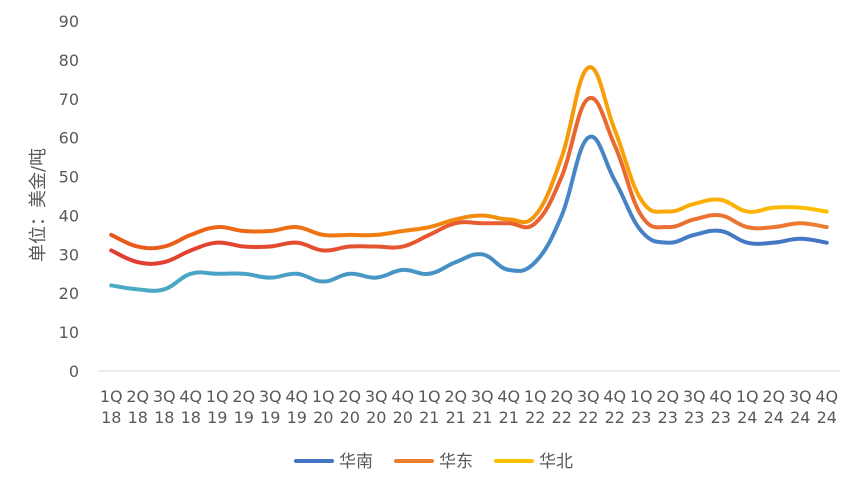 Image resolution: width=865 pixels, height=495 pixels. I want to click on x-tick-label: 4Q 24, so click(826, 407).